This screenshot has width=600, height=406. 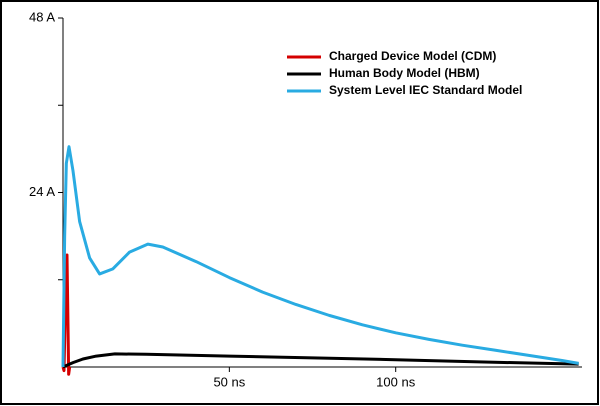 What do you see at coordinates (229, 381) in the screenshot?
I see `x-tick-label: 50 ns` at bounding box center [229, 381].